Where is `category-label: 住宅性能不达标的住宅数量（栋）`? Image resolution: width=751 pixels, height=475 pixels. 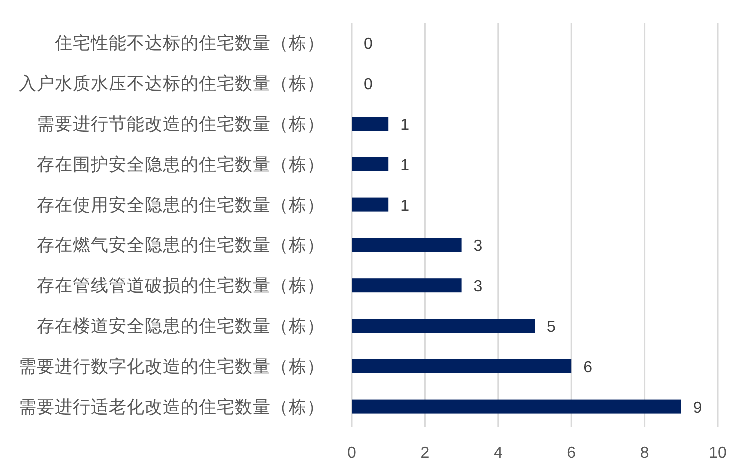 category-label: 住宅性能不达标的住宅数量（栋） is located at coordinates (190, 43).